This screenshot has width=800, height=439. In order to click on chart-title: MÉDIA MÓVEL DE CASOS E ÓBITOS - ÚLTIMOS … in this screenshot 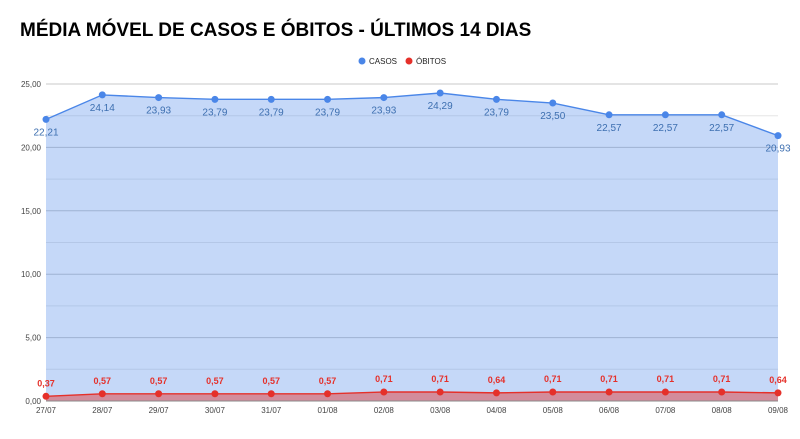, I will do `click(276, 30)`.